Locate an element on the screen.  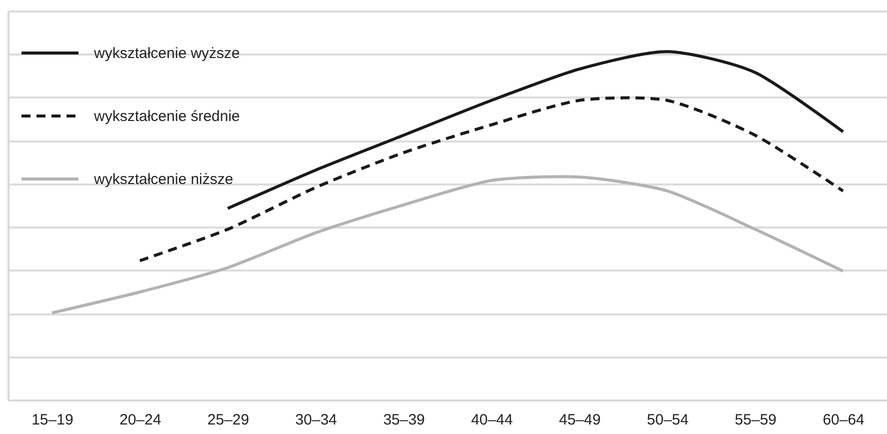
legend-label: wykształcenie średnie is located at coordinates (166, 116).